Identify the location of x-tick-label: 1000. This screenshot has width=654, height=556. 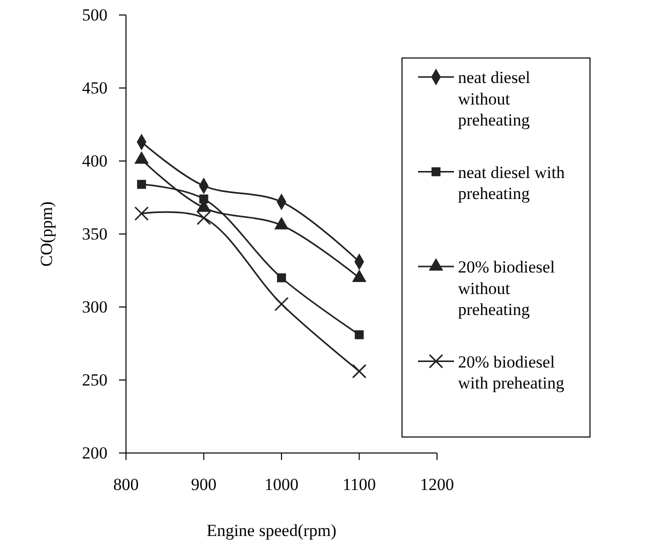
(281, 484).